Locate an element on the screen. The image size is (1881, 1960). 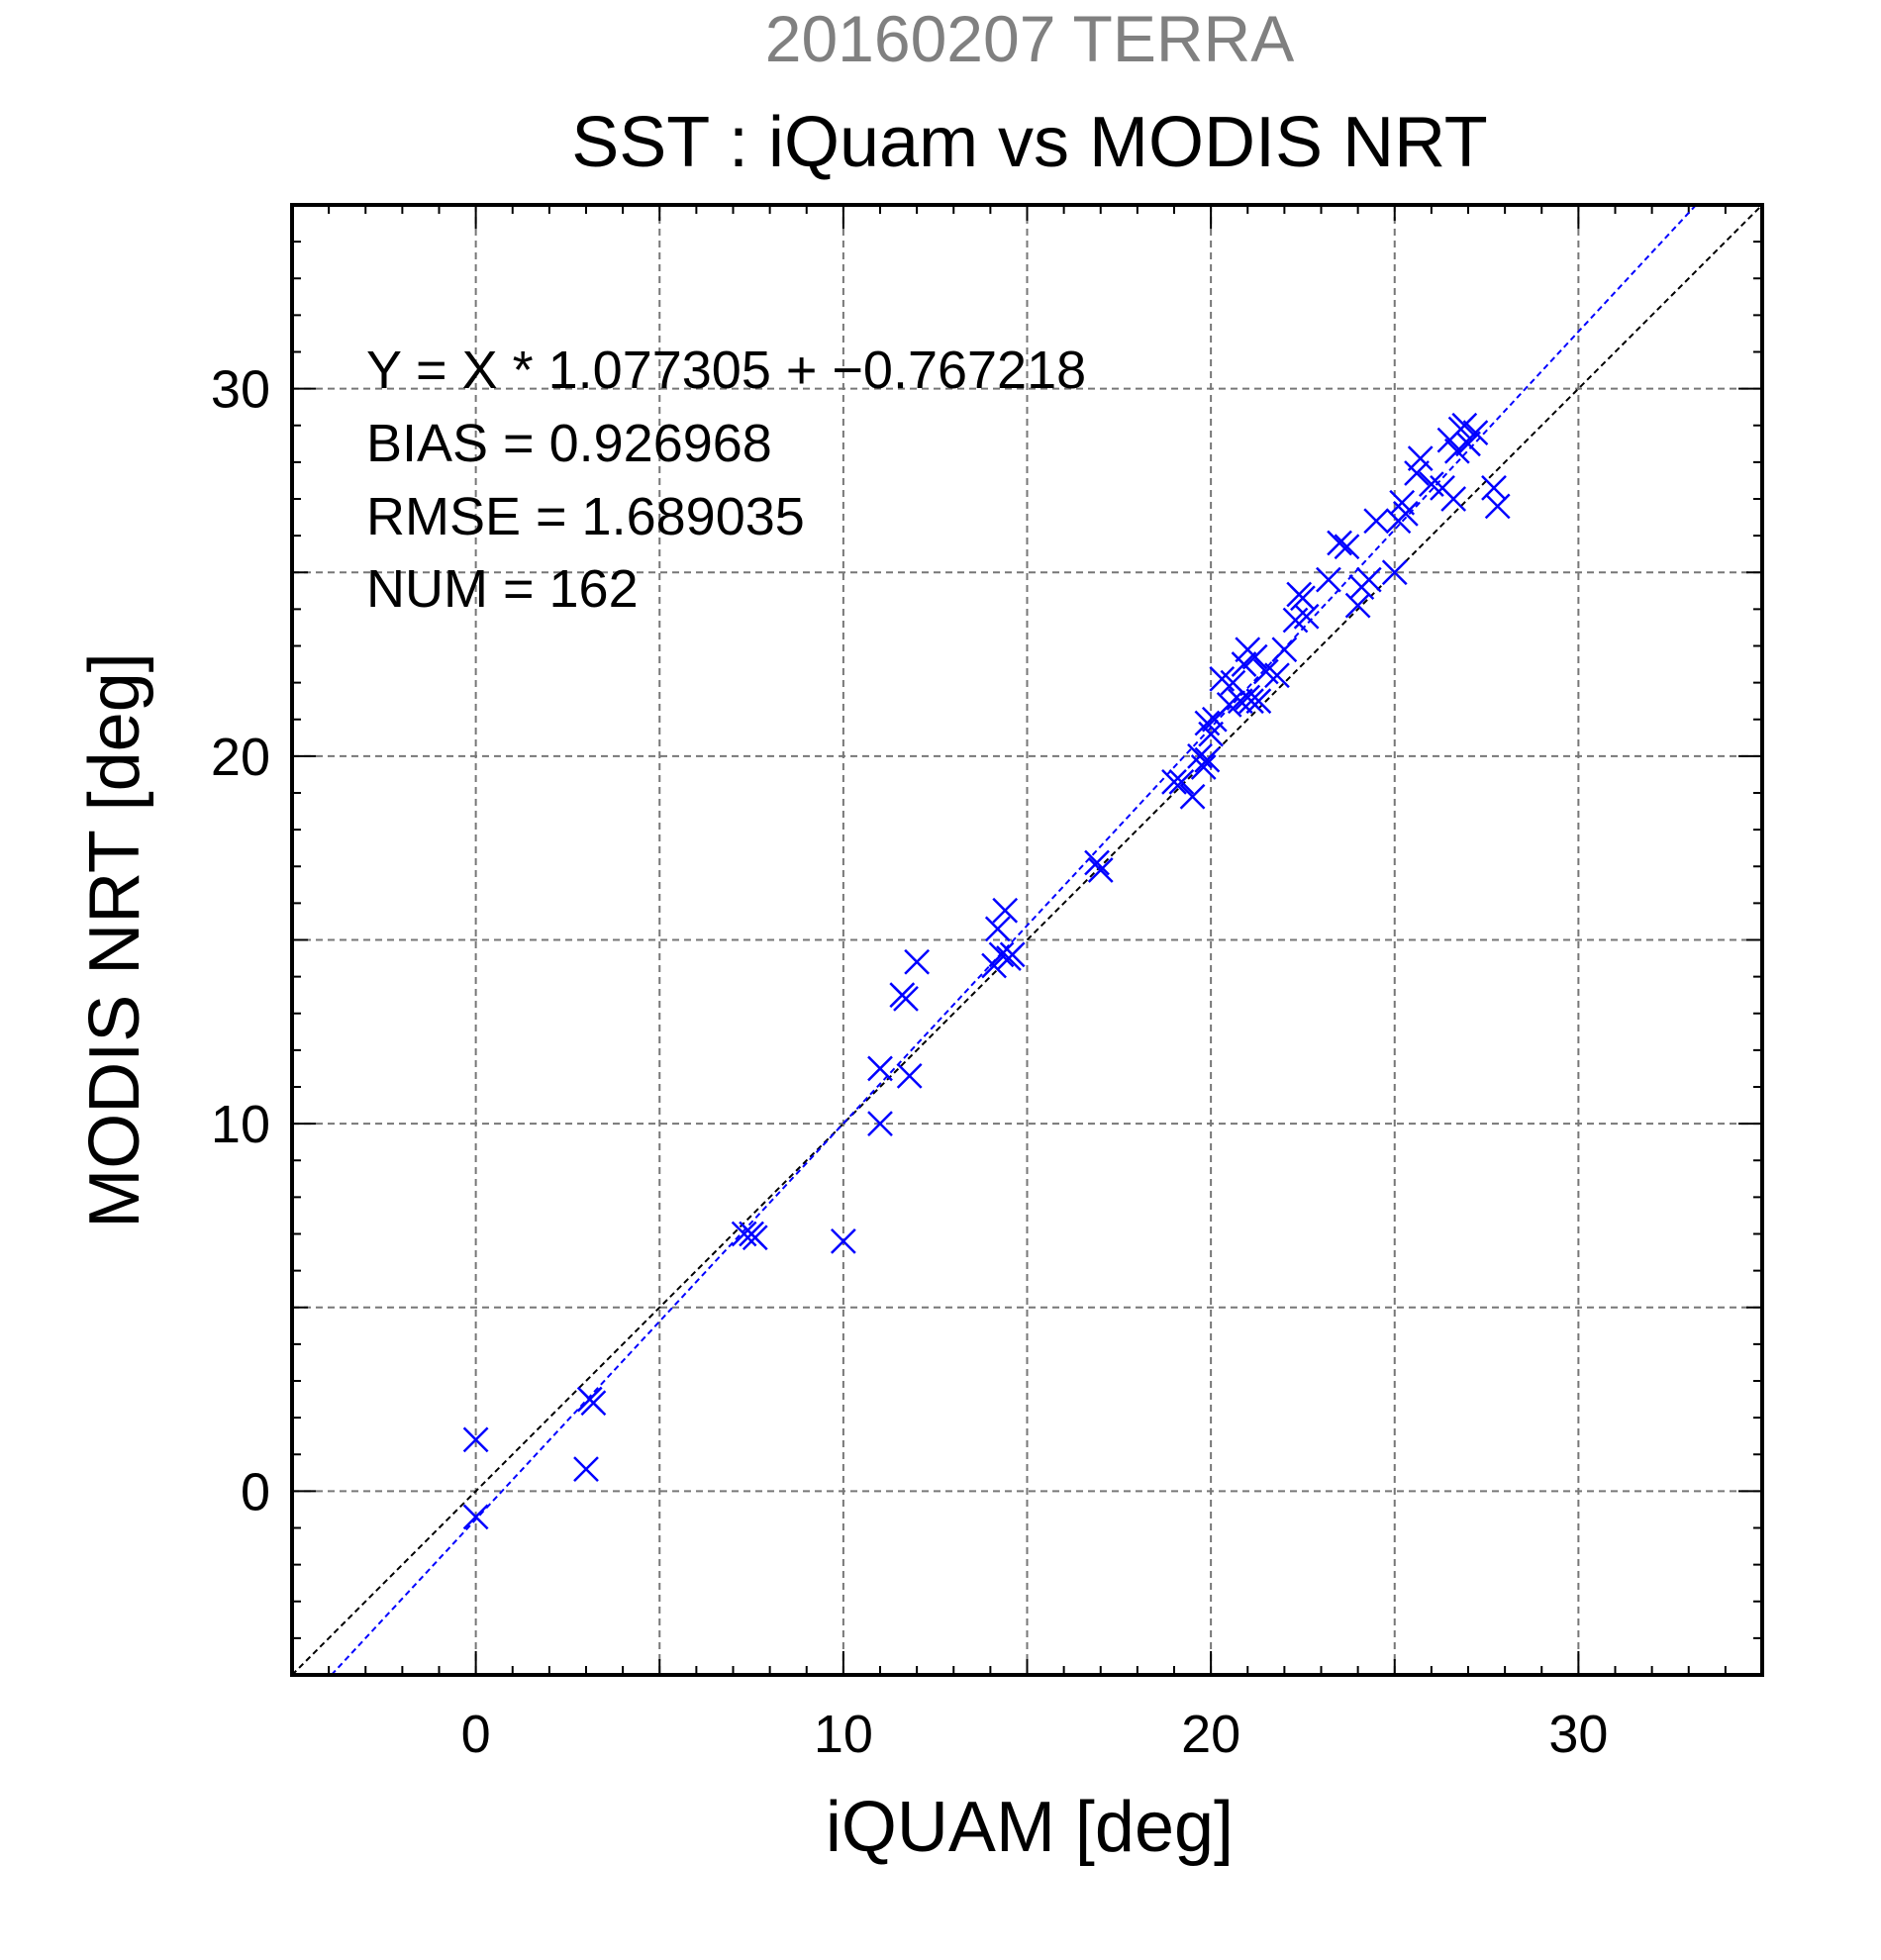
y-tick-label: 0 is located at coordinates (255, 1491).